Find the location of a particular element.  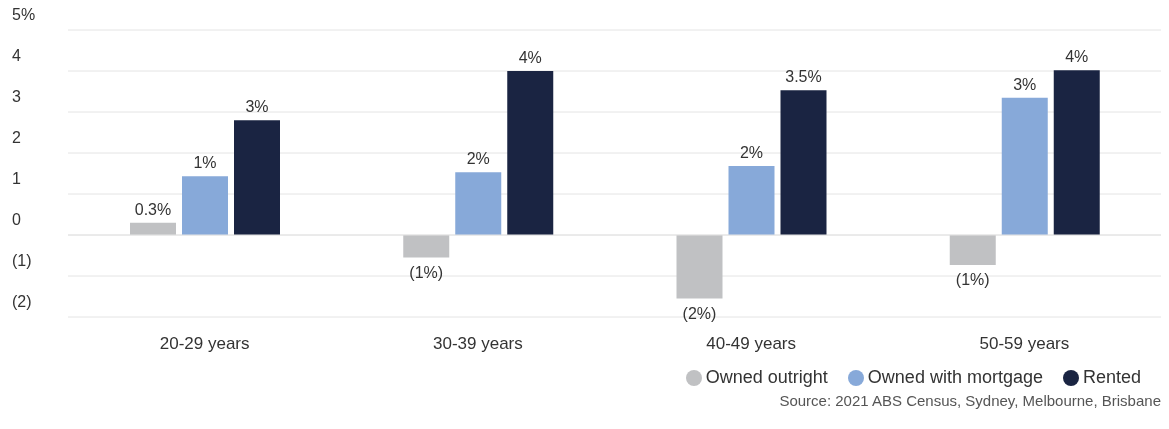

x-tick-label: 30-39 years is located at coordinates (477, 344).